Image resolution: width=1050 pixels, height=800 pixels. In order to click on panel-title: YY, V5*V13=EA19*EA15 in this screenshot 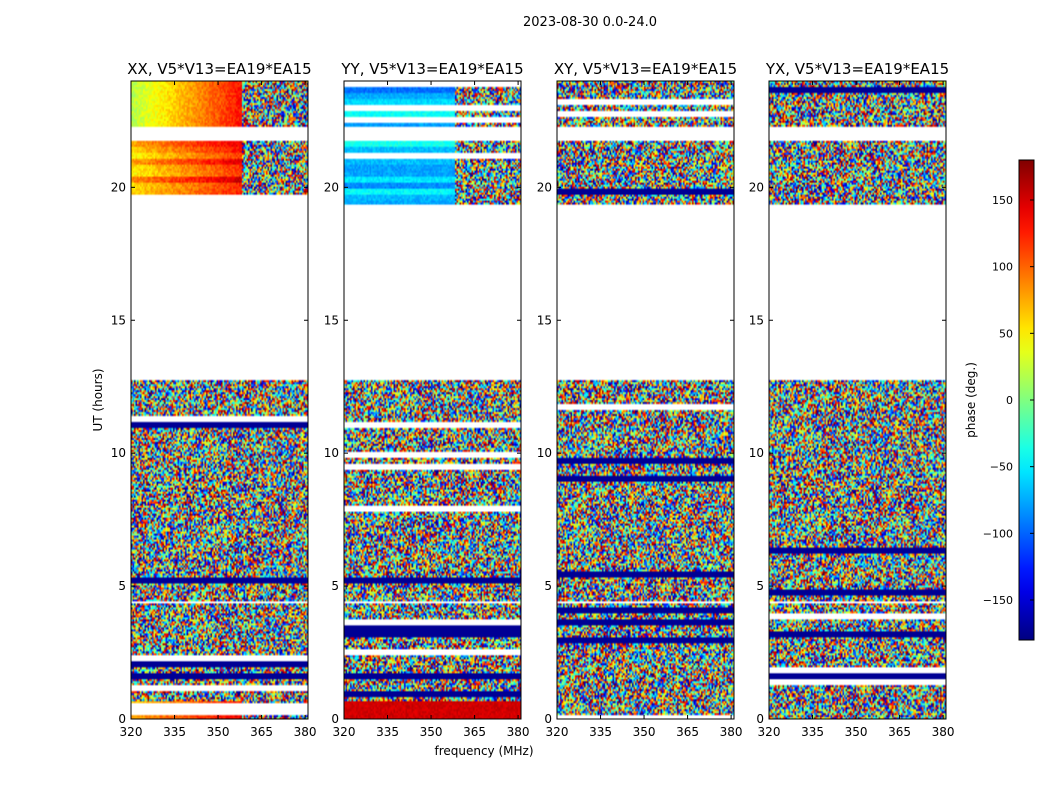, I will do `click(431, 69)`.